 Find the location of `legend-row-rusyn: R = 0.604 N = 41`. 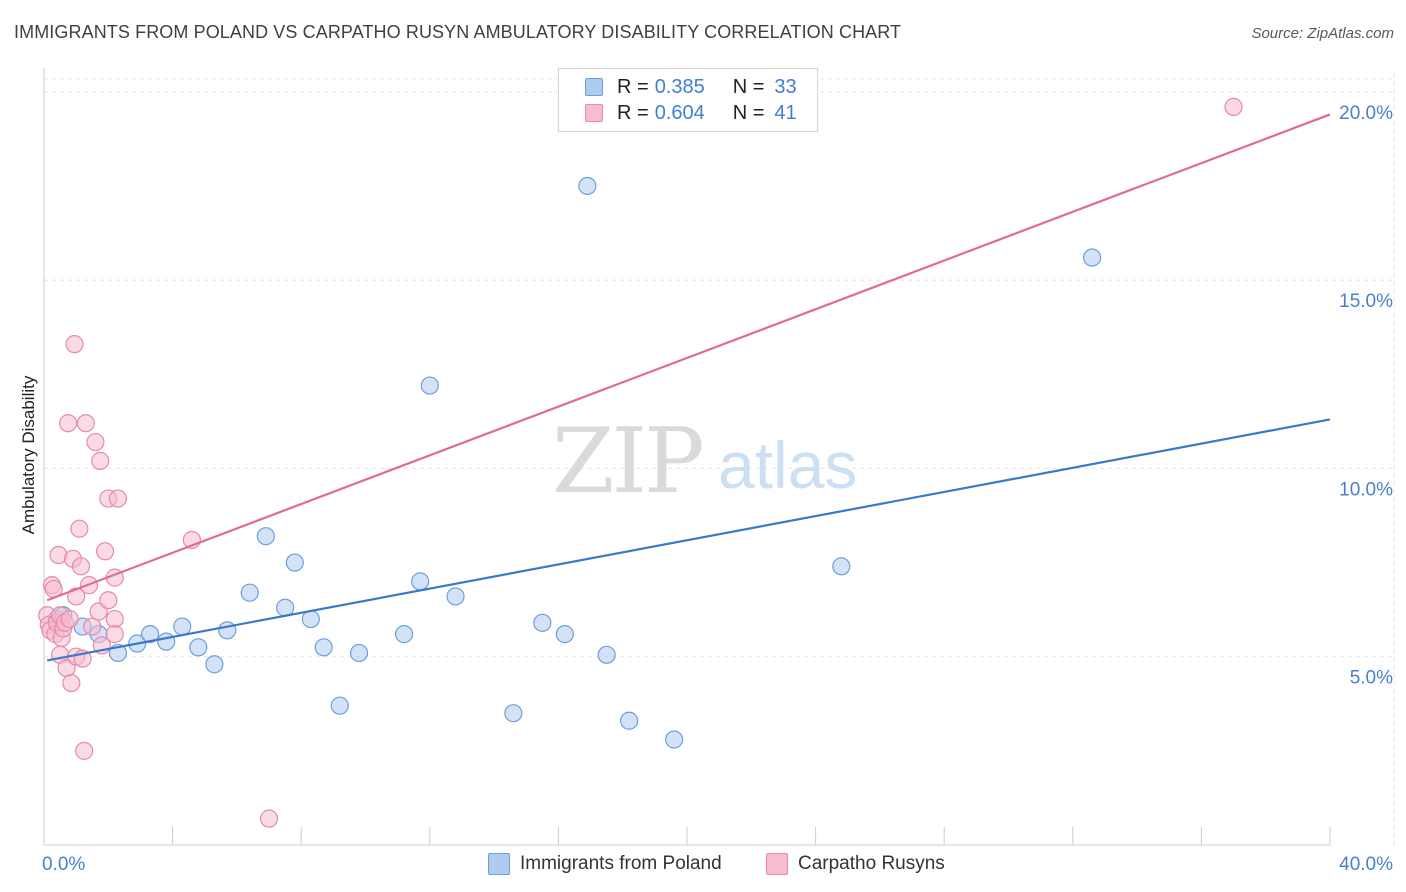

legend-row-rusyn: R = 0.604 N = 41 is located at coordinates (691, 113).